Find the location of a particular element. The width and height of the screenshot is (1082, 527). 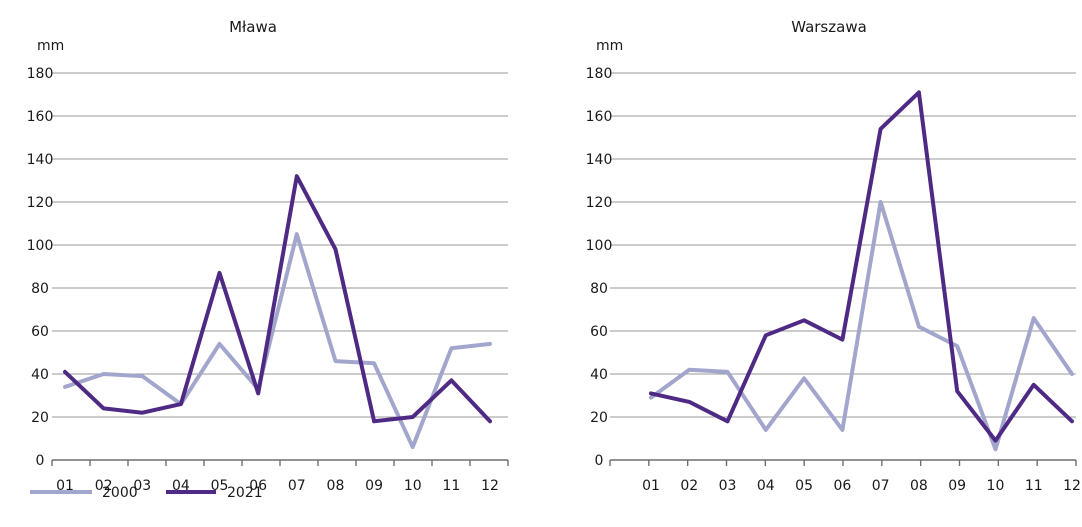

x-tick-label: 01 is located at coordinates (651, 486).